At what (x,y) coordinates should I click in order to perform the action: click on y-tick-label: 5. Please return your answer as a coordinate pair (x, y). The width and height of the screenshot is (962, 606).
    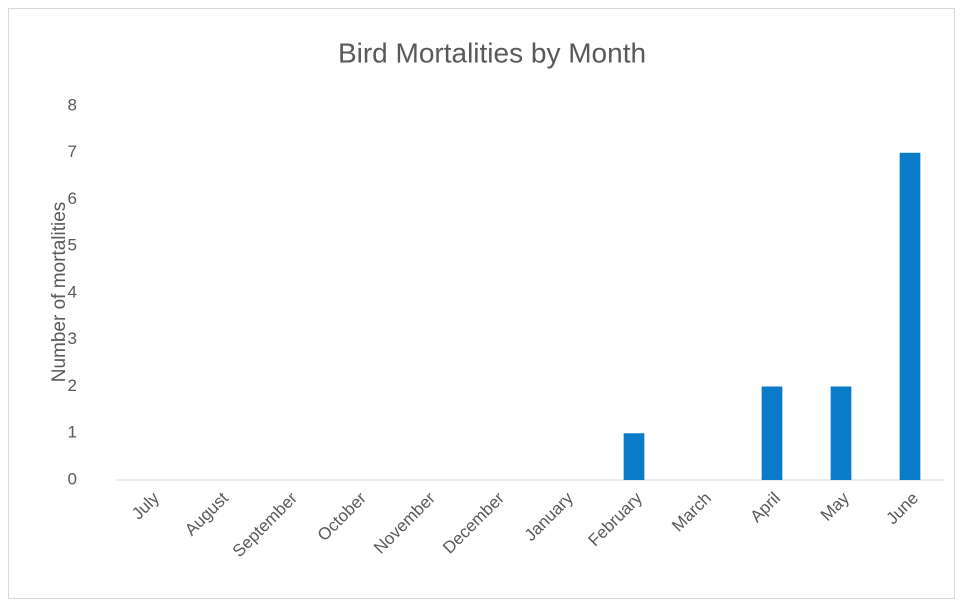
    Looking at the image, I should click on (72, 245).